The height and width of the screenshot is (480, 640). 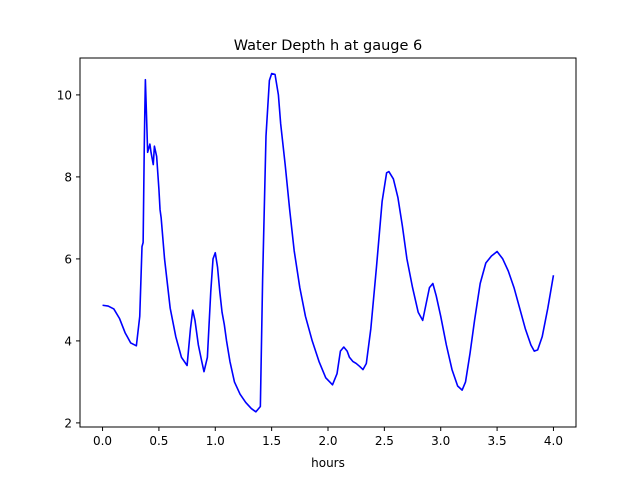 What do you see at coordinates (328, 463) in the screenshot?
I see `x-axis-label: hours` at bounding box center [328, 463].